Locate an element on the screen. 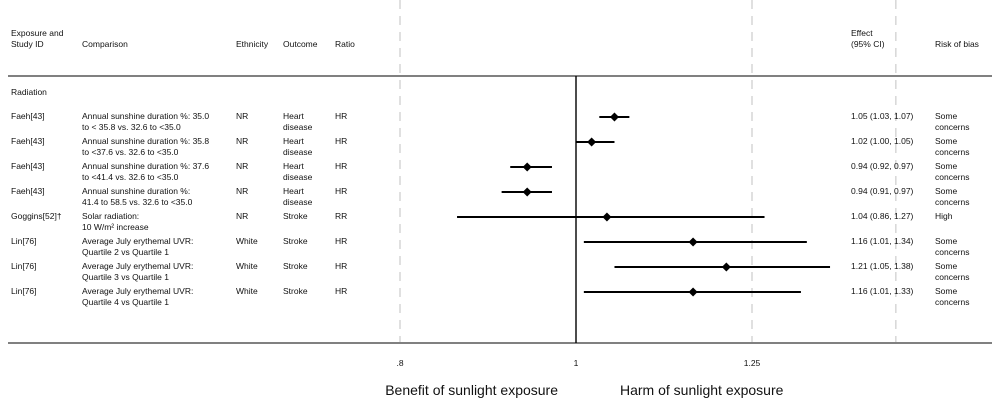 This screenshot has height=406, width=1000. row-outcome-1: Heart disease is located at coordinates (298, 146).